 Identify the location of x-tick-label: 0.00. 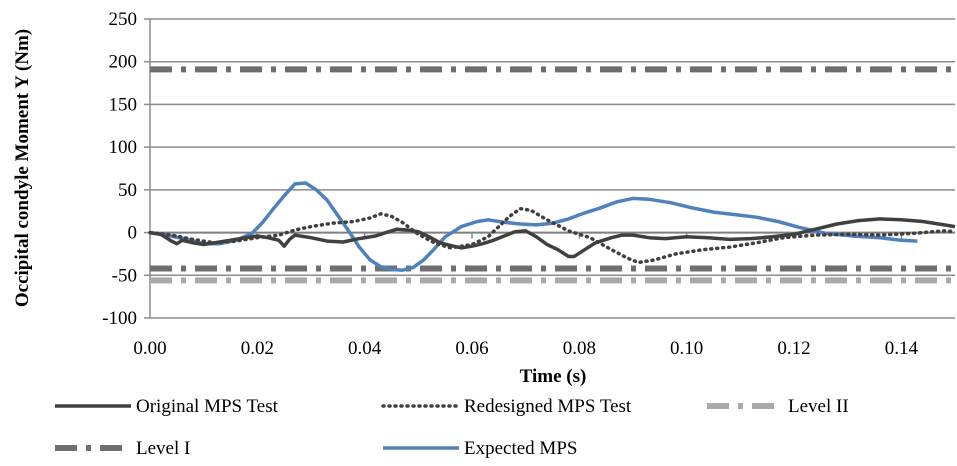
(149, 348).